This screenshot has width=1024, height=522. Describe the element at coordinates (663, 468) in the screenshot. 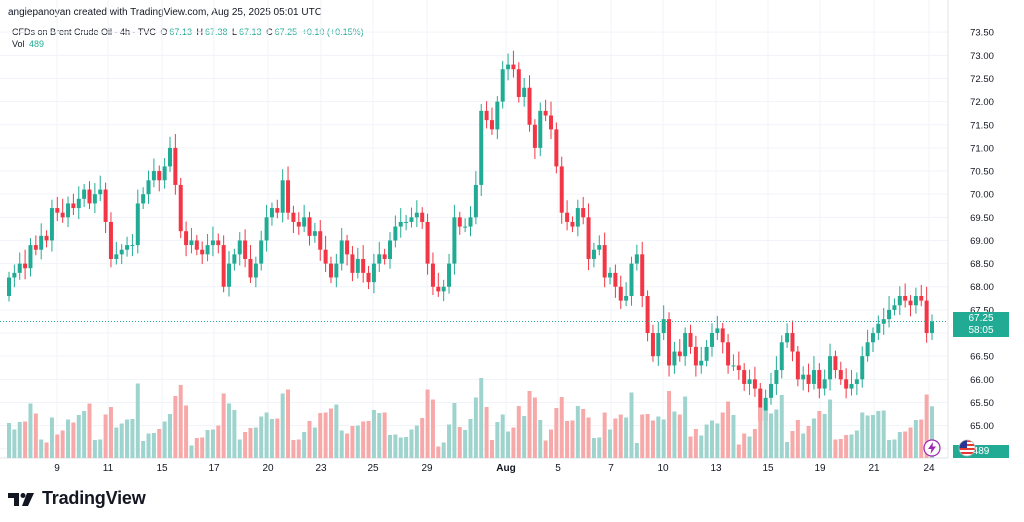

I see `x-tick-label: 10` at that location.